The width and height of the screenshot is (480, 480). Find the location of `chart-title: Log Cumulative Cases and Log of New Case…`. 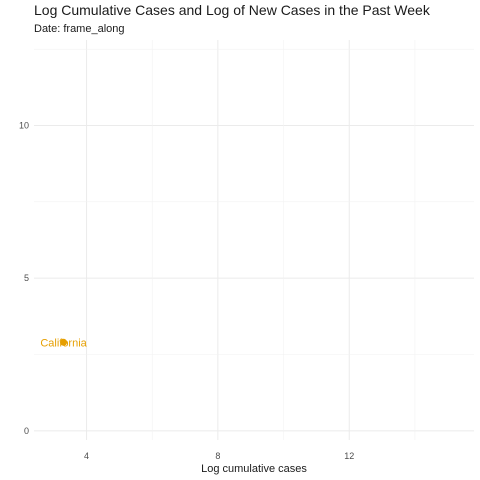

chart-title: Log Cumulative Cases and Log of New Case… is located at coordinates (232, 10).